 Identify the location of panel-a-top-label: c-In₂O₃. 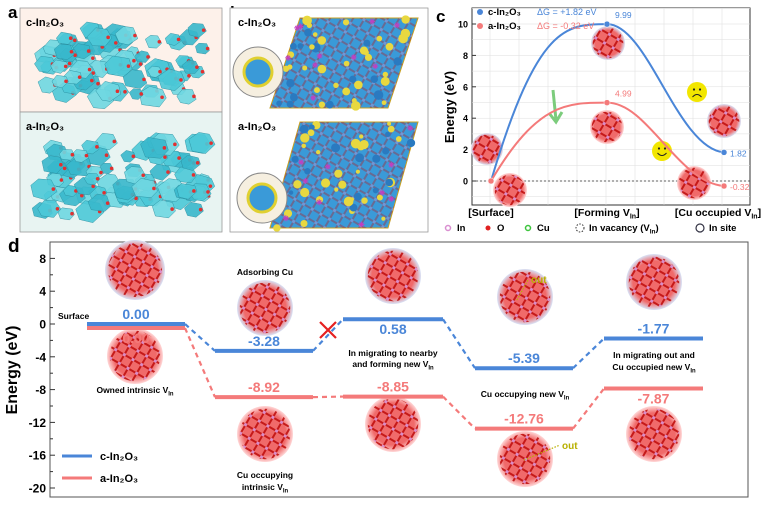
(45, 23).